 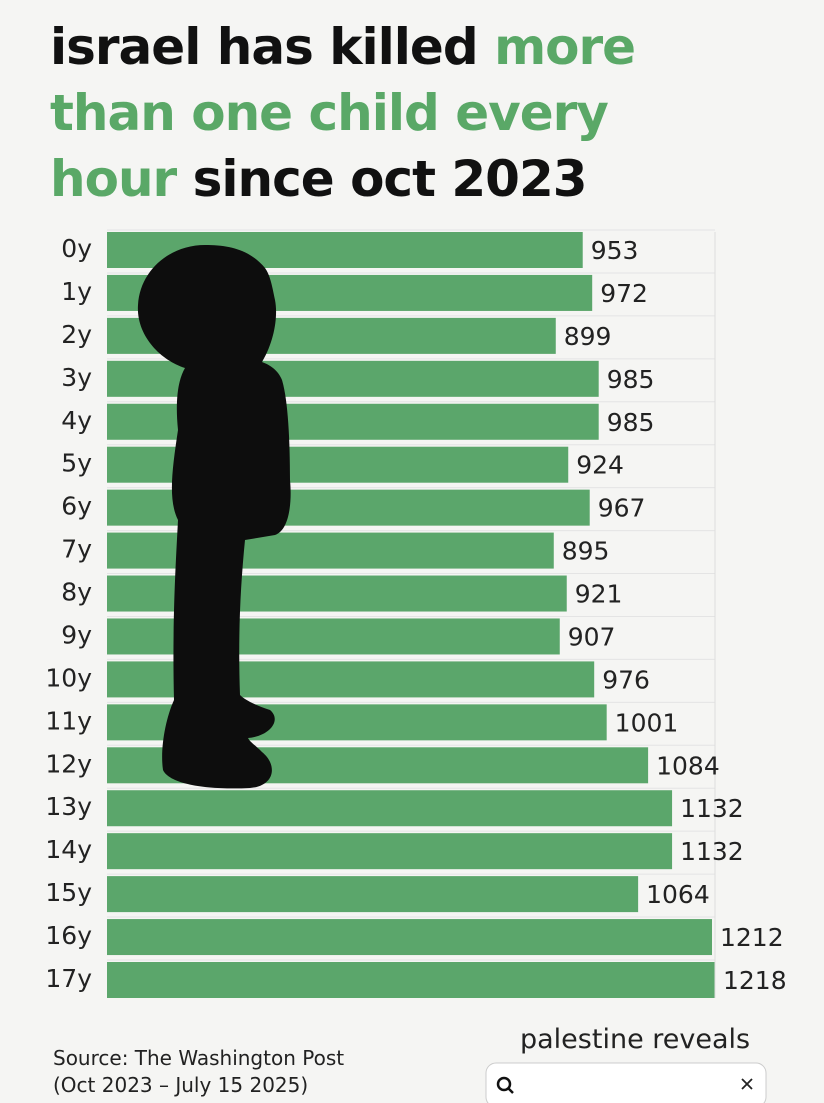 I want to click on search-icon-handle, so click(x=510, y=1090).